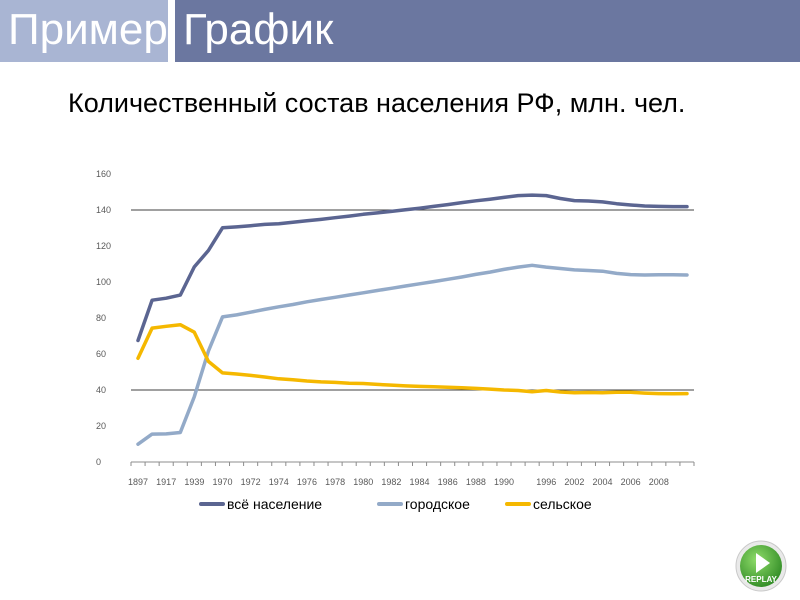  I want to click on x-tick-label: 1980, so click(363, 482).